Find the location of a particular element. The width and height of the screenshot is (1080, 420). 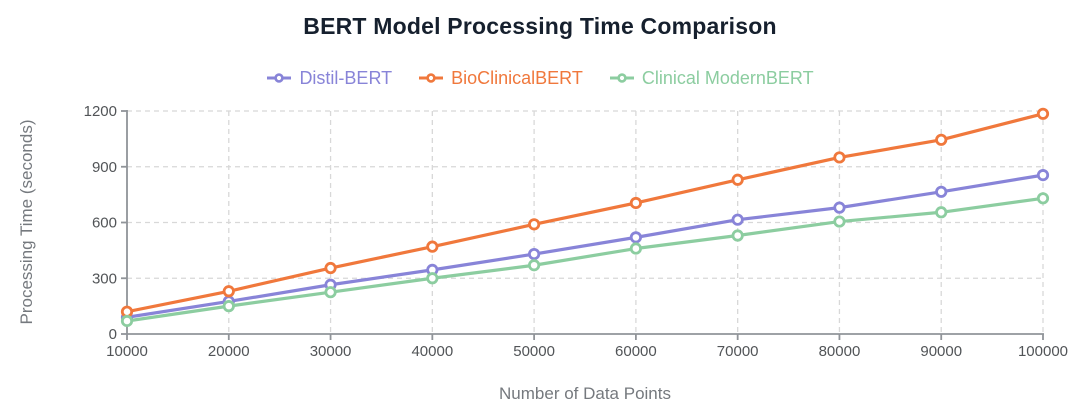

legend-item-distil-bert: Distil-BERT is located at coordinates (329, 78).